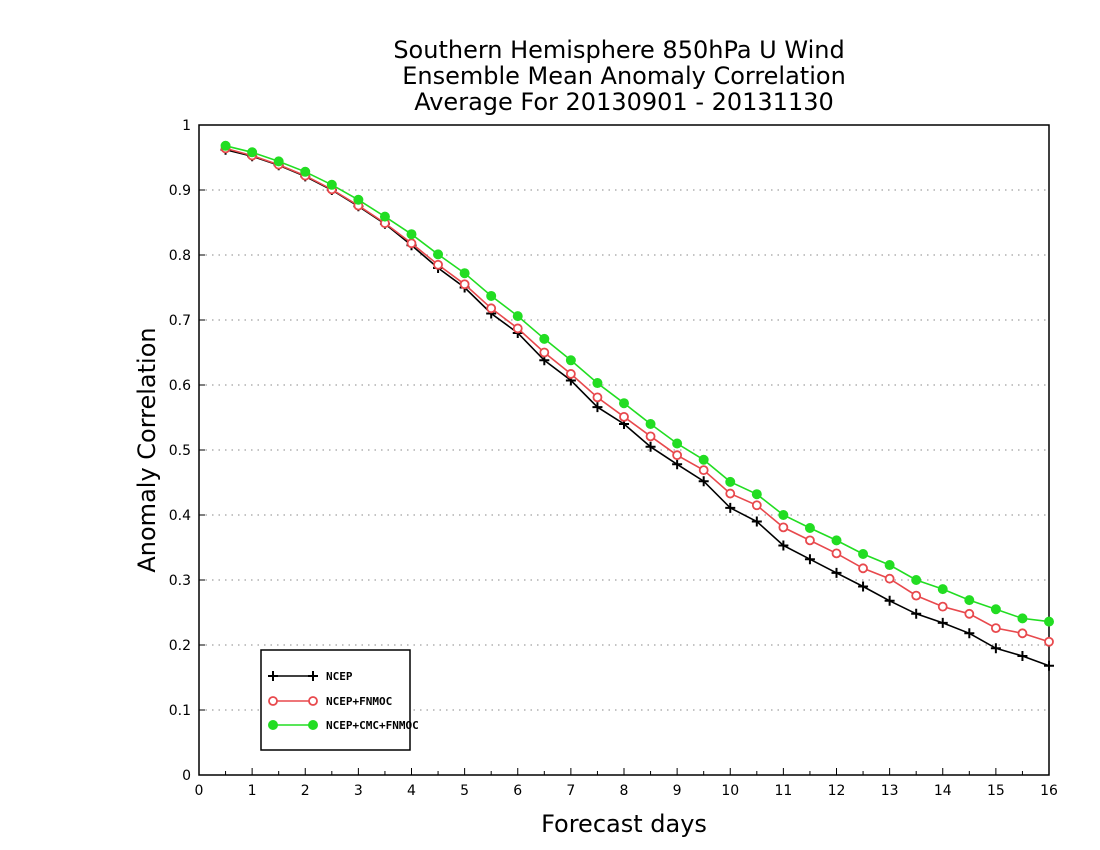 The height and width of the screenshot is (850, 1100). I want to click on y-tick-label: 0.4, so click(180, 516).